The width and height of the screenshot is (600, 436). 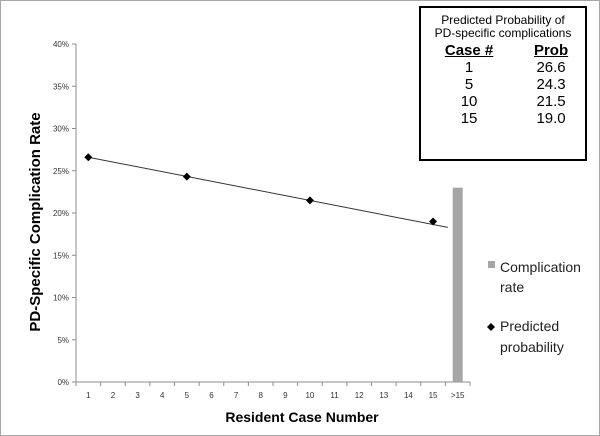 I want to click on legend: Complication rate Predicted probability, so click(x=534, y=307).